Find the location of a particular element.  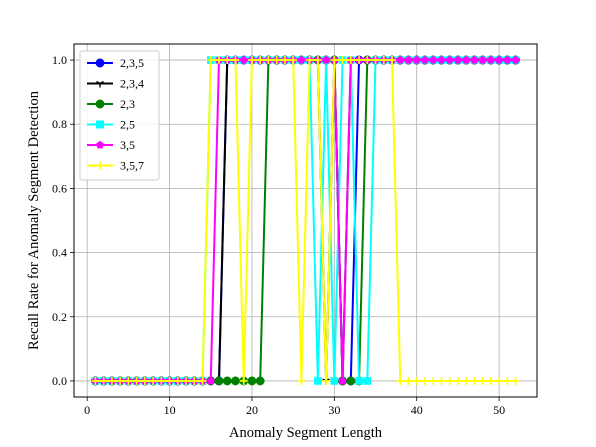

legend-item: 3,5,7 is located at coordinates (115, 166).